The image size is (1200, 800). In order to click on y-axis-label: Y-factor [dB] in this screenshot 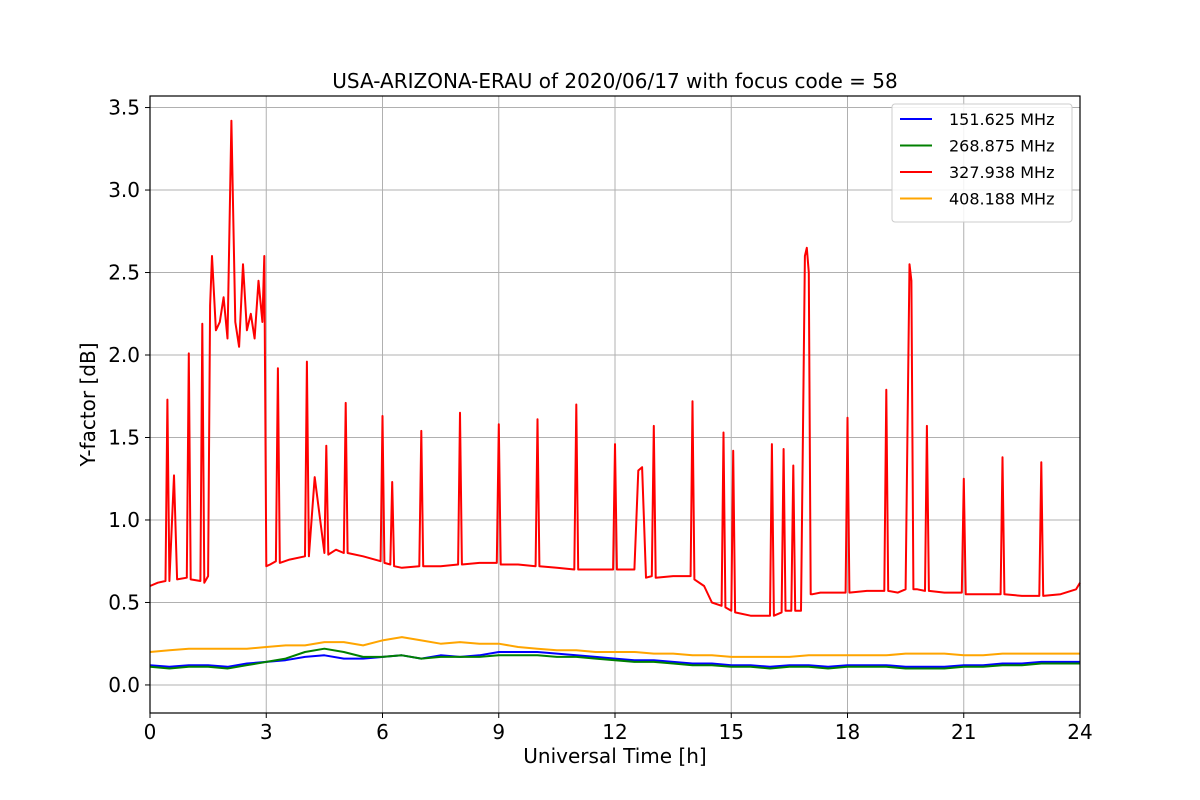, I will do `click(88, 404)`.